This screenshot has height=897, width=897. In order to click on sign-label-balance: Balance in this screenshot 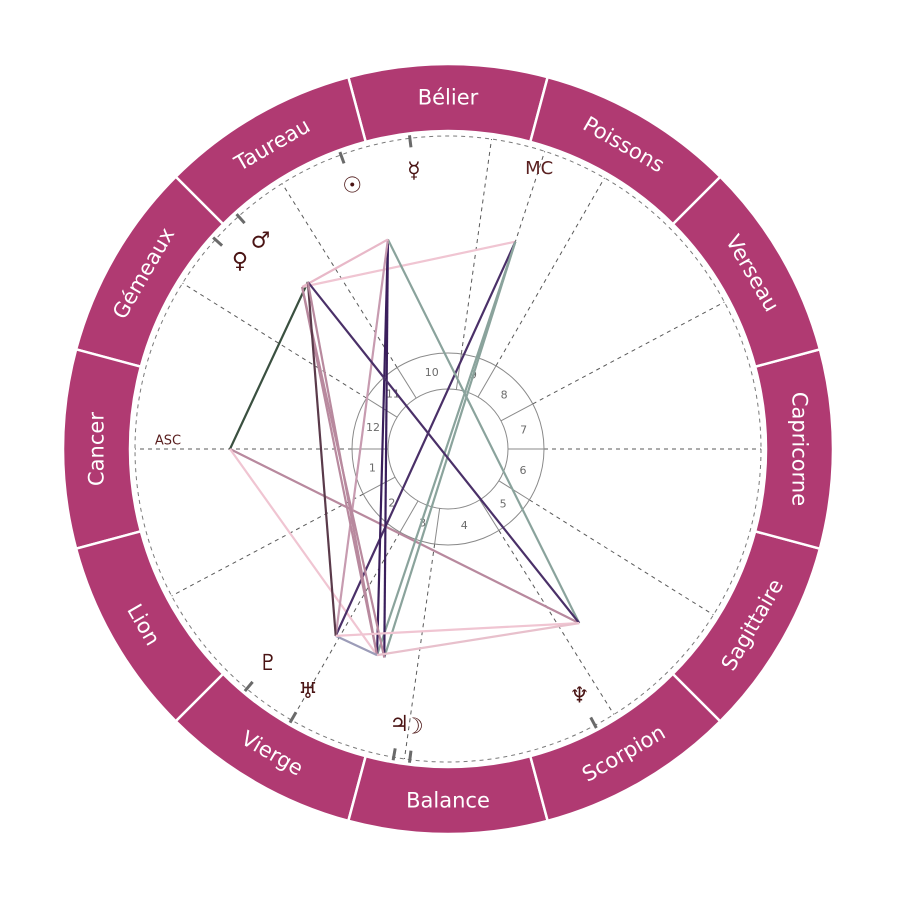, I will do `click(448, 801)`.